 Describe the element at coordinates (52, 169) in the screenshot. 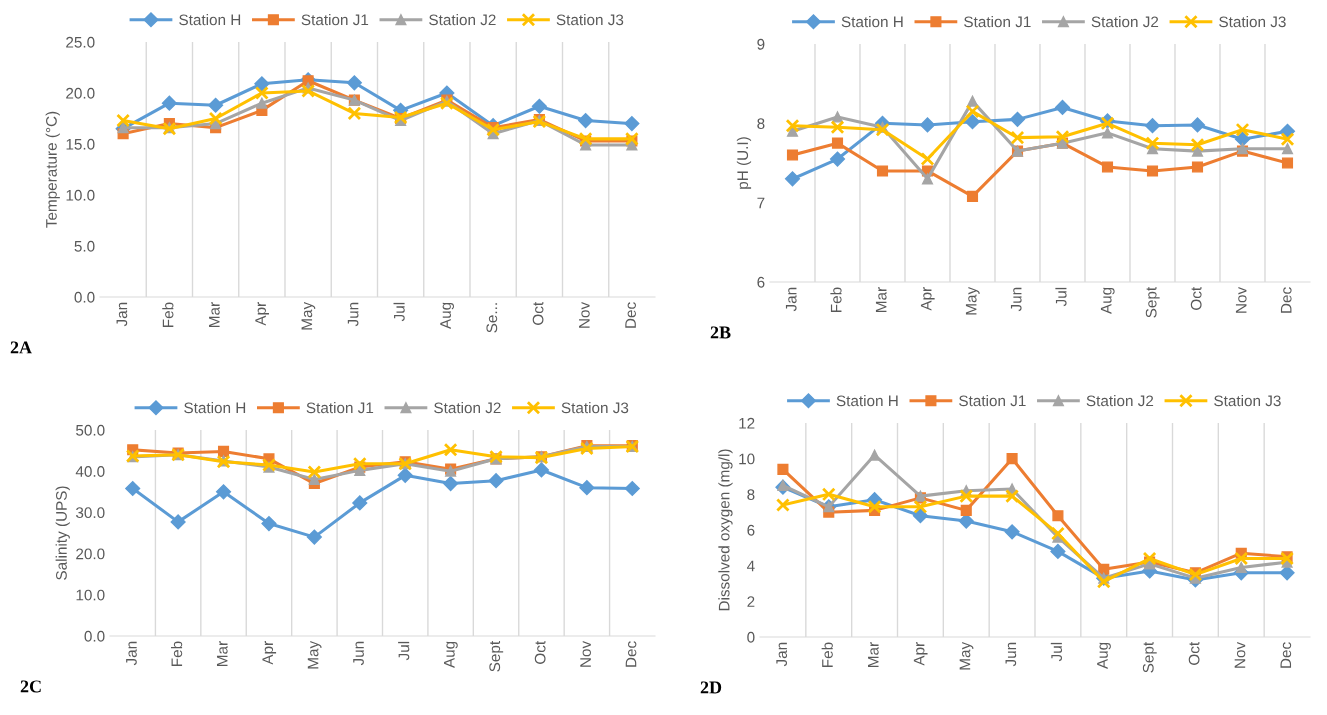

I see `y-axis-title: Temperature (°C)` at that location.